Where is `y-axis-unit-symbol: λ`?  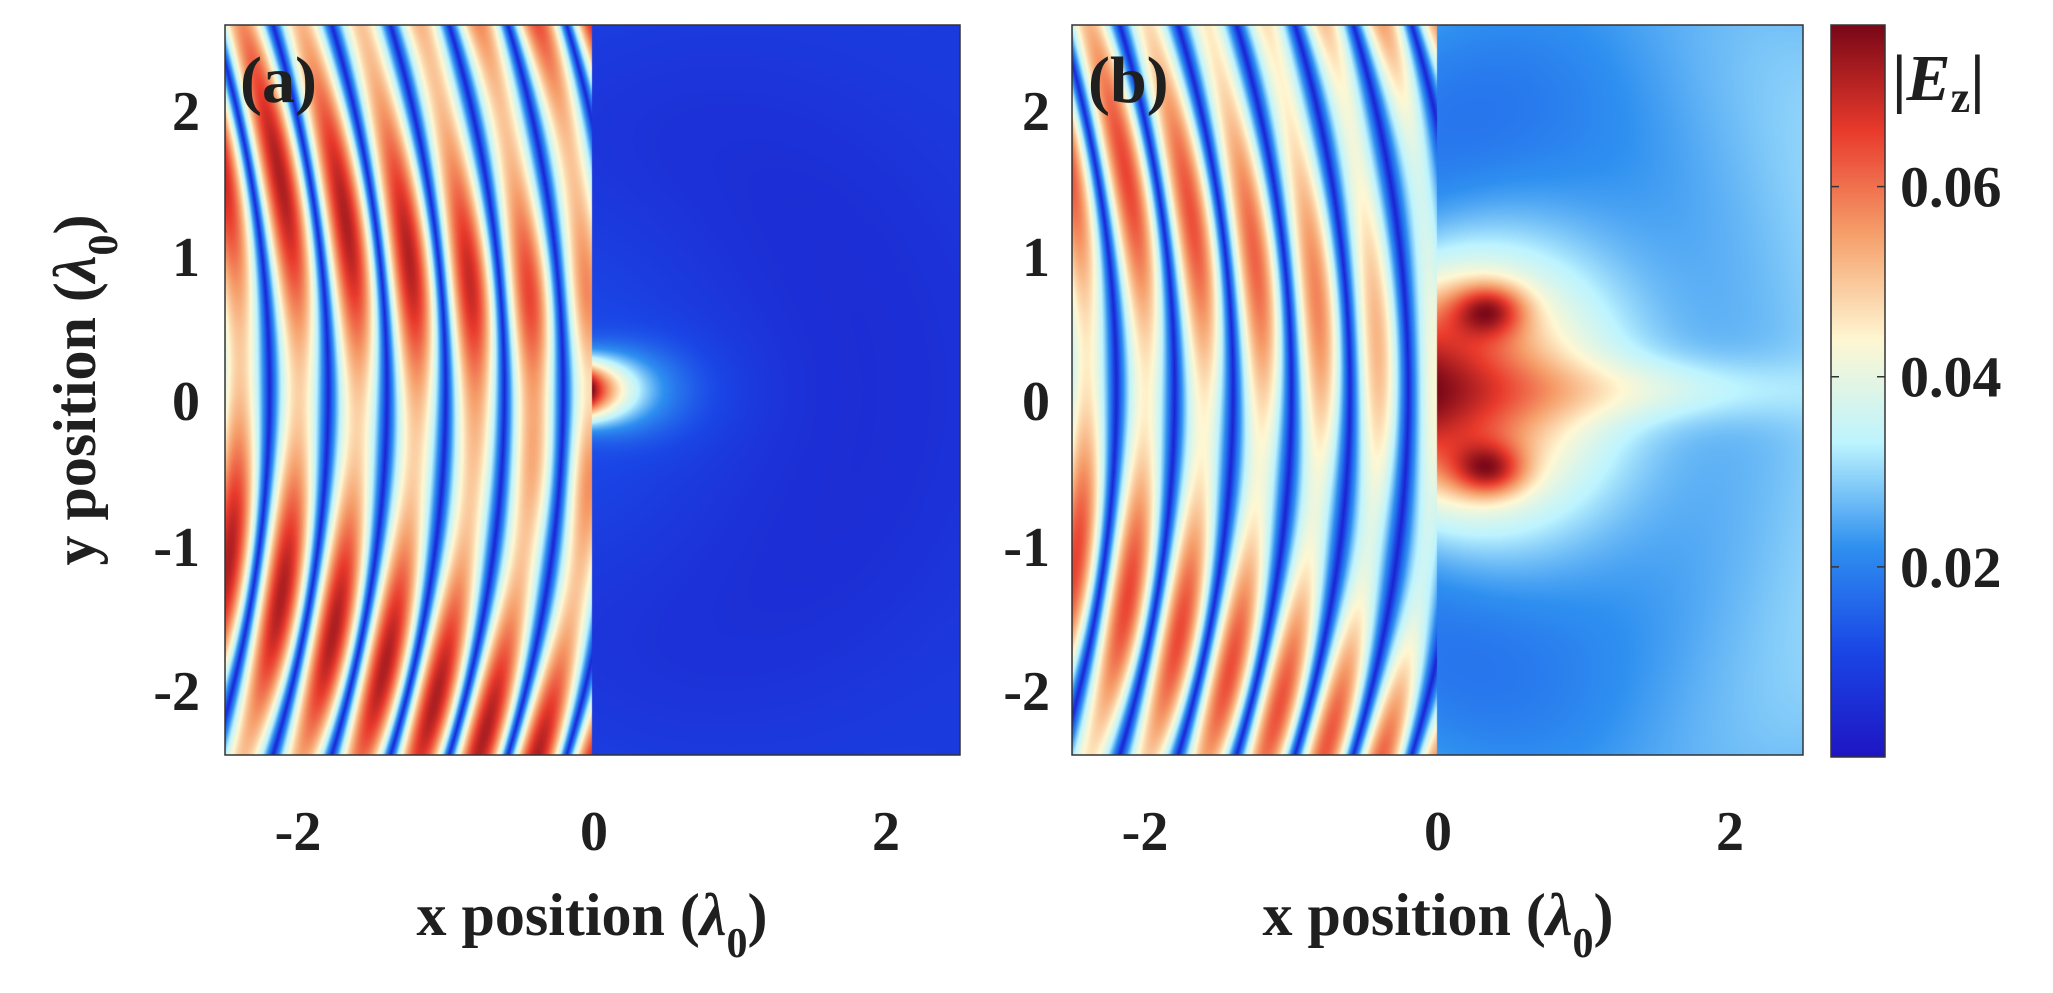
y-axis-unit-symbol: λ is located at coordinates (75, 270).